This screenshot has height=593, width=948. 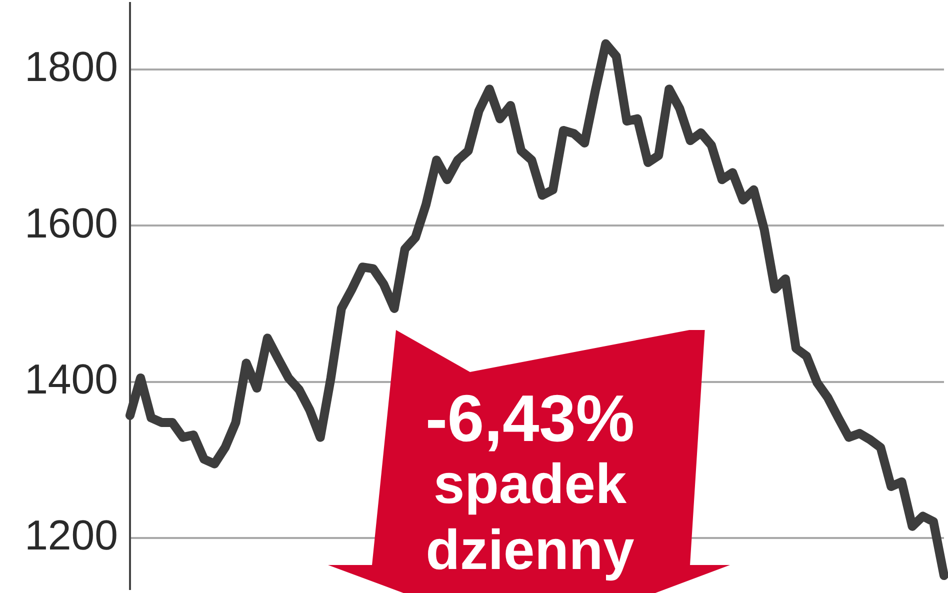 What do you see at coordinates (71, 535) in the screenshot?
I see `y-tick-label: 1200` at bounding box center [71, 535].